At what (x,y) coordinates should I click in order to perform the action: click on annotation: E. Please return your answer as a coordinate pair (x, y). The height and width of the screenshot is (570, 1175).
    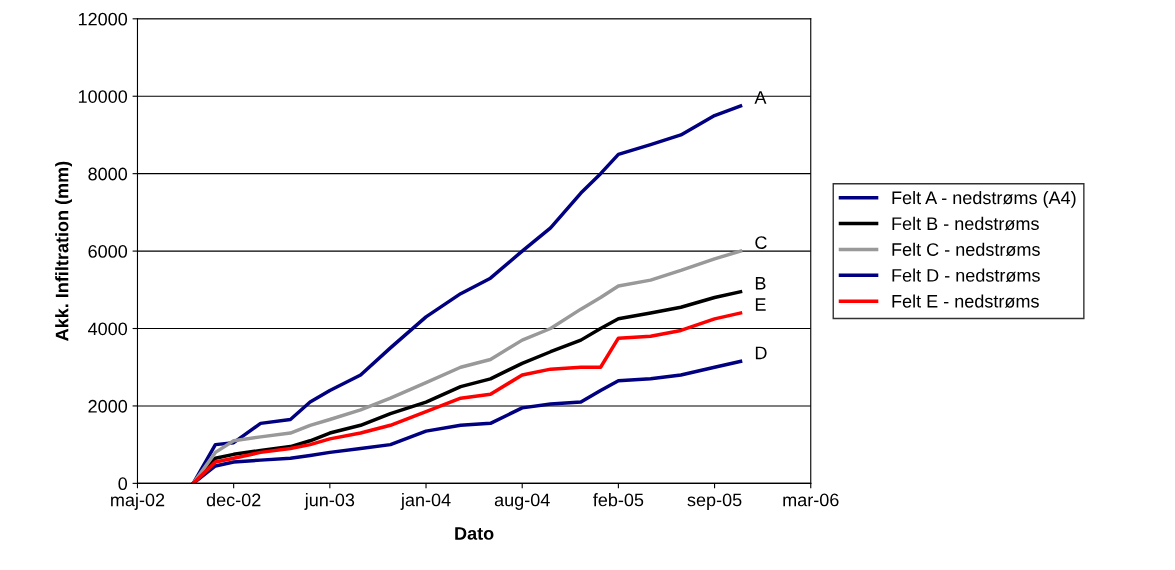
    Looking at the image, I should click on (760, 304).